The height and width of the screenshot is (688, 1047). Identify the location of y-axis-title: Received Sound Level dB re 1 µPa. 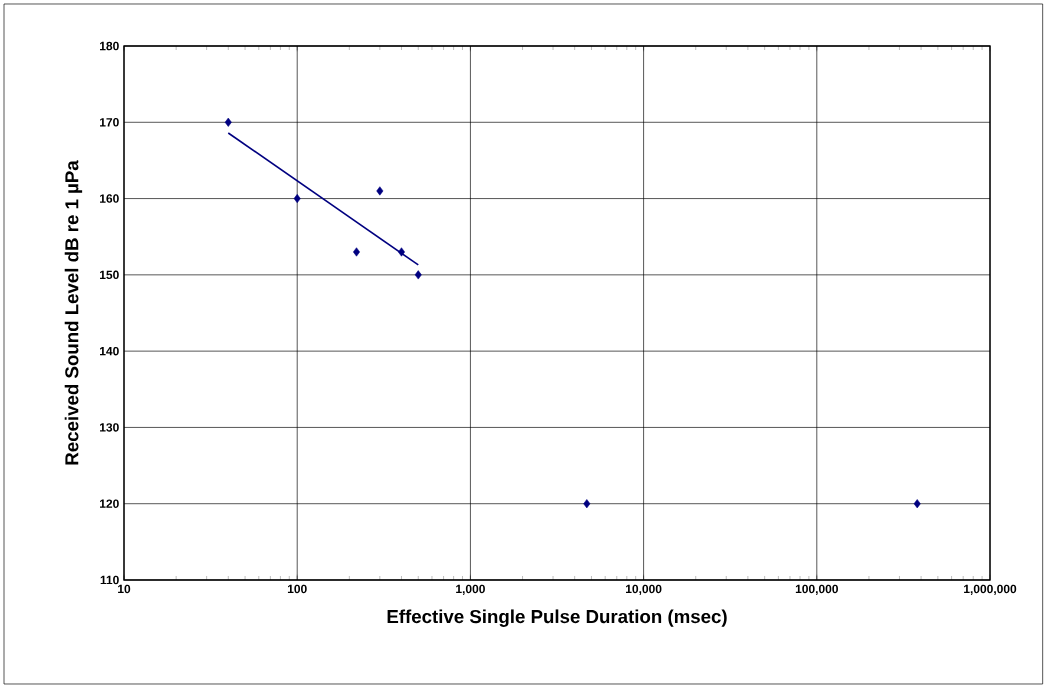
(73, 312).